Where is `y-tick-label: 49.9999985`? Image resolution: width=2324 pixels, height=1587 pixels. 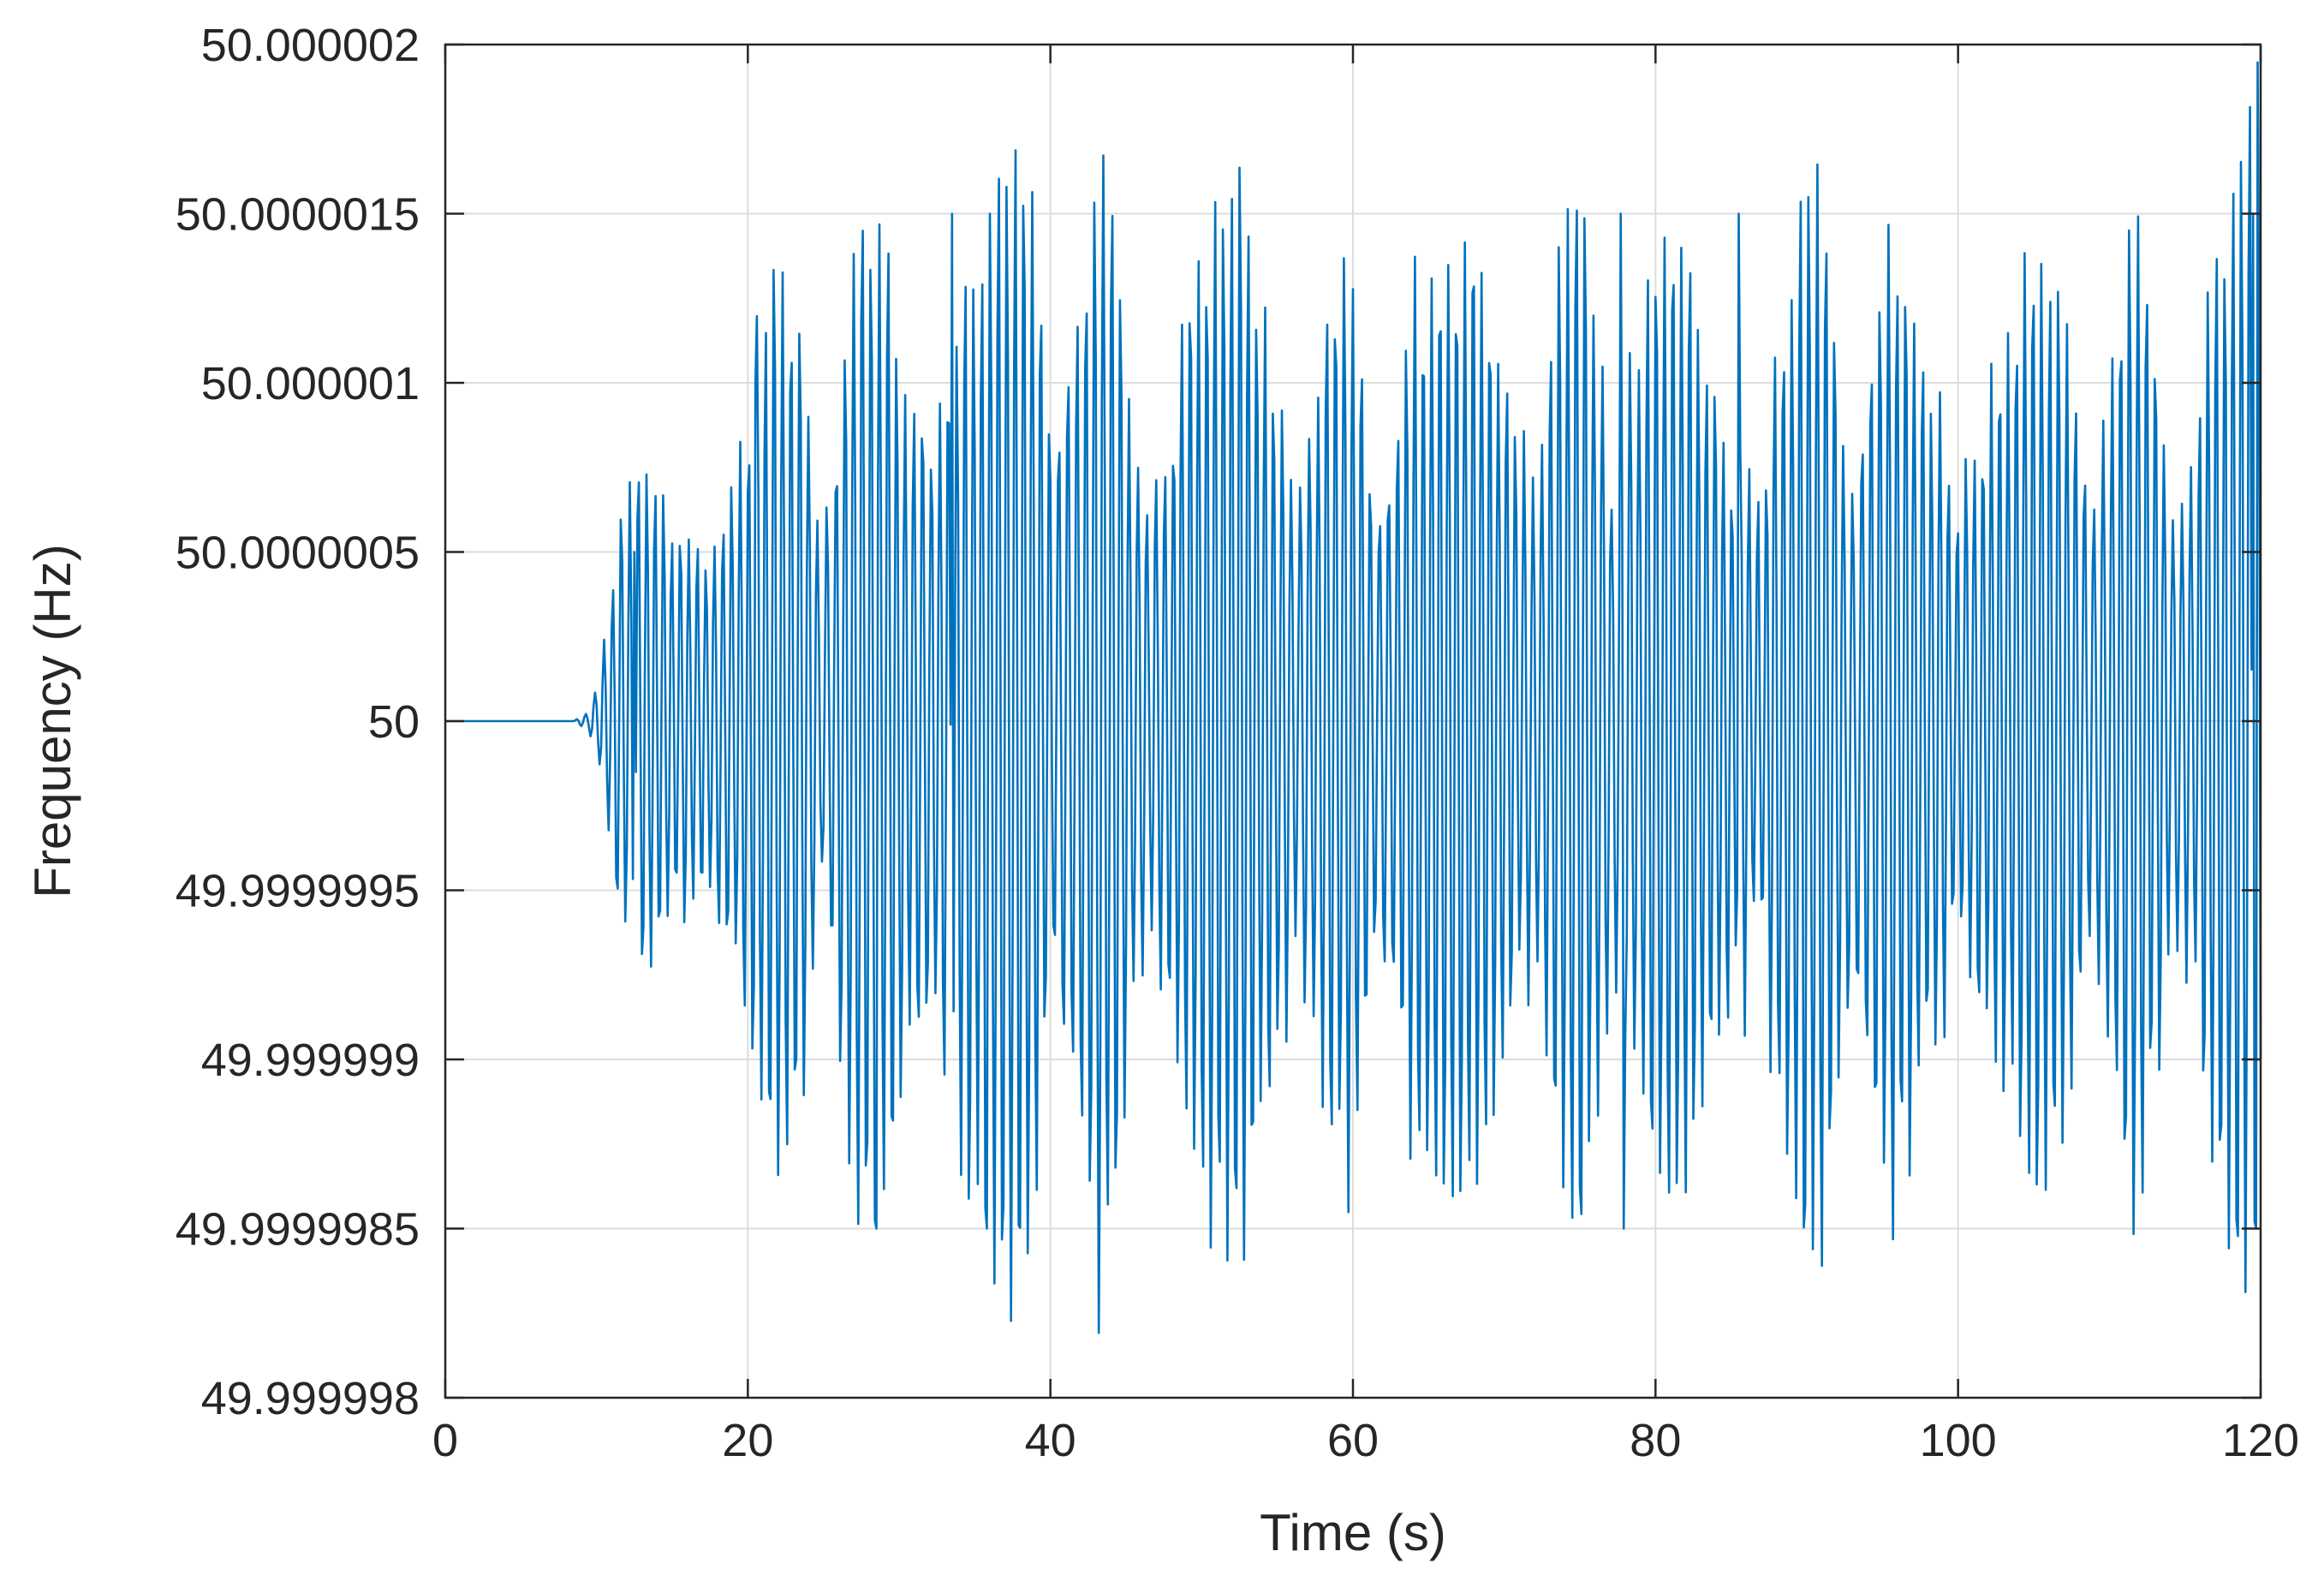 y-tick-label: 49.9999985 is located at coordinates (298, 1230).